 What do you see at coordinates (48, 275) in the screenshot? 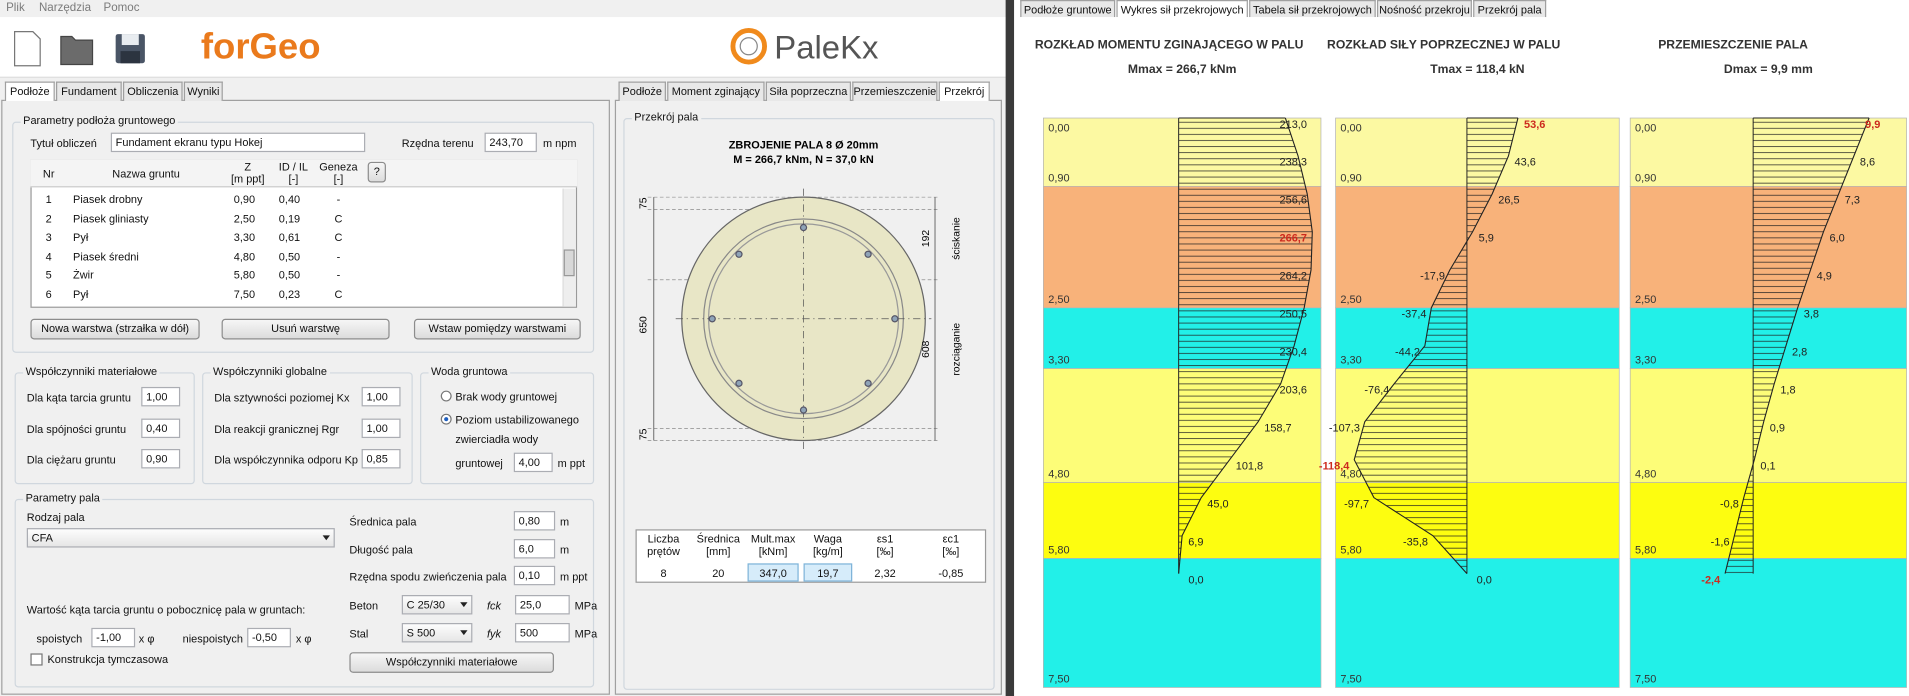
I see `table-cell: 5` at bounding box center [48, 275].